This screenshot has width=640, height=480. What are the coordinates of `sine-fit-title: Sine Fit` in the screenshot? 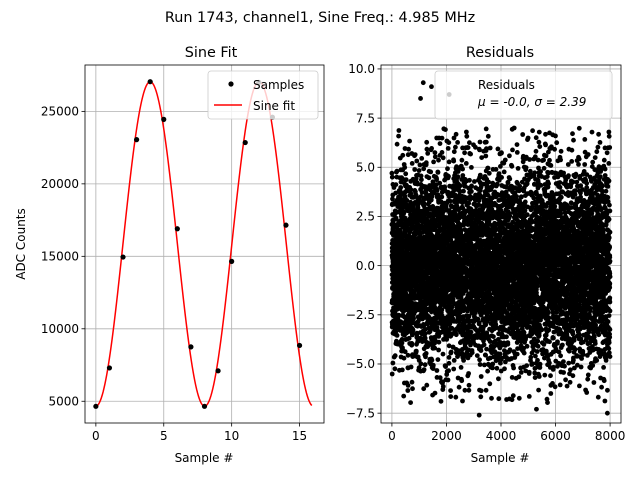 It's located at (211, 53).